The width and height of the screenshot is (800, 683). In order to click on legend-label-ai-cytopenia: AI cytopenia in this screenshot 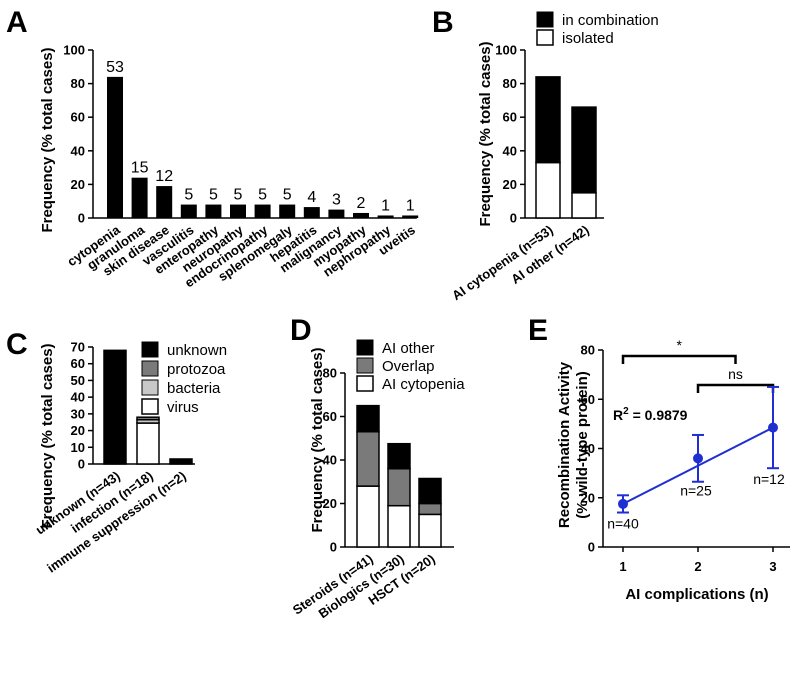, I will do `click(423, 384)`.